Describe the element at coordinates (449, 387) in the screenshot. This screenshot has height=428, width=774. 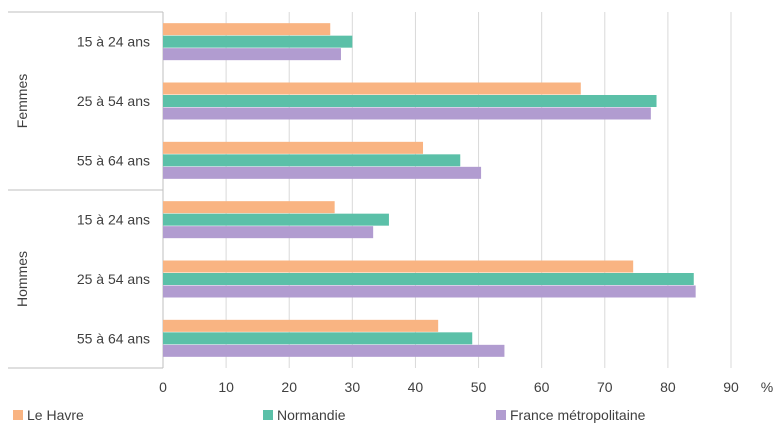
I see `x-tick-labels: 0 10 20 30 40 50 60 70 80 90` at that location.